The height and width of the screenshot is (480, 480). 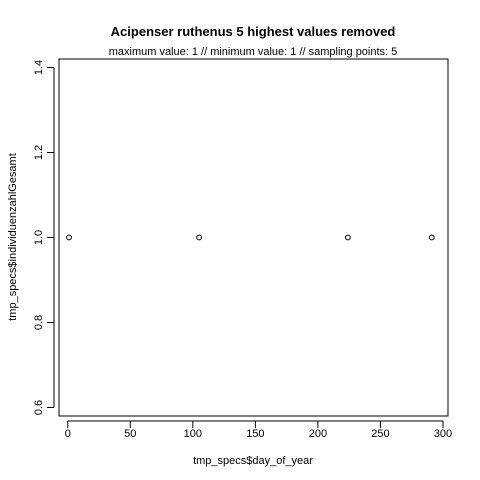 What do you see at coordinates (13, 237) in the screenshot?
I see `y-axis-label: tmp_specs$individuenzahlGesamt` at bounding box center [13, 237].